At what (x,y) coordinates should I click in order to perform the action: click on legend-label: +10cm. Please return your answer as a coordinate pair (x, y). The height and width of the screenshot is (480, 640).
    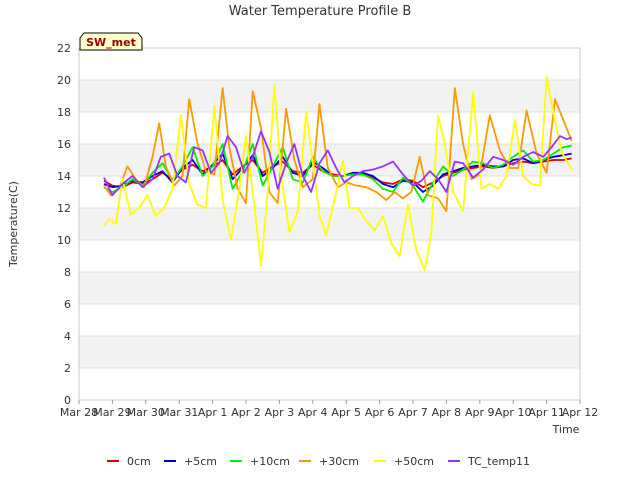
    Looking at the image, I should click on (270, 461).